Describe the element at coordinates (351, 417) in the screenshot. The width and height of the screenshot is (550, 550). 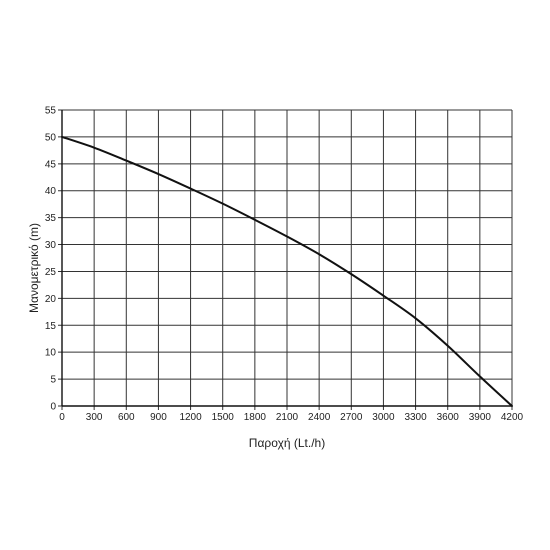
I see `x-tick-label: 2700` at that location.